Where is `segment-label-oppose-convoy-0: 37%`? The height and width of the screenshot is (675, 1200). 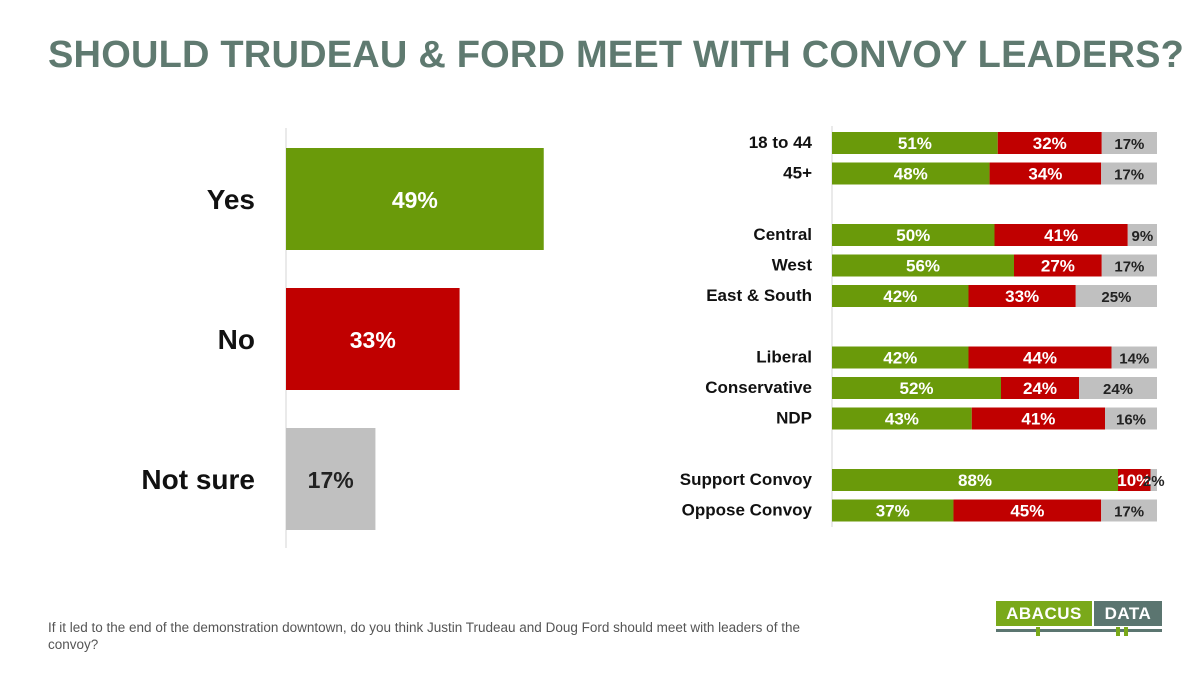
segment-label-oppose-convoy-0: 37% is located at coordinates (893, 511).